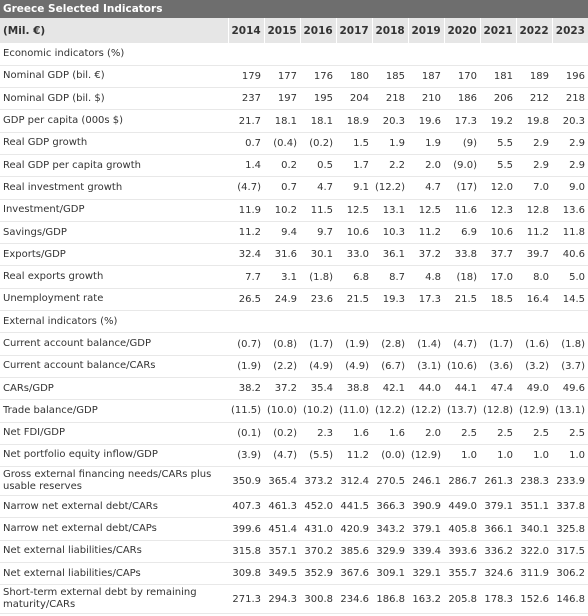 The height and width of the screenshot is (616, 588). Describe the element at coordinates (498, 599) in the screenshot. I see `value-cell: 178.3` at that location.